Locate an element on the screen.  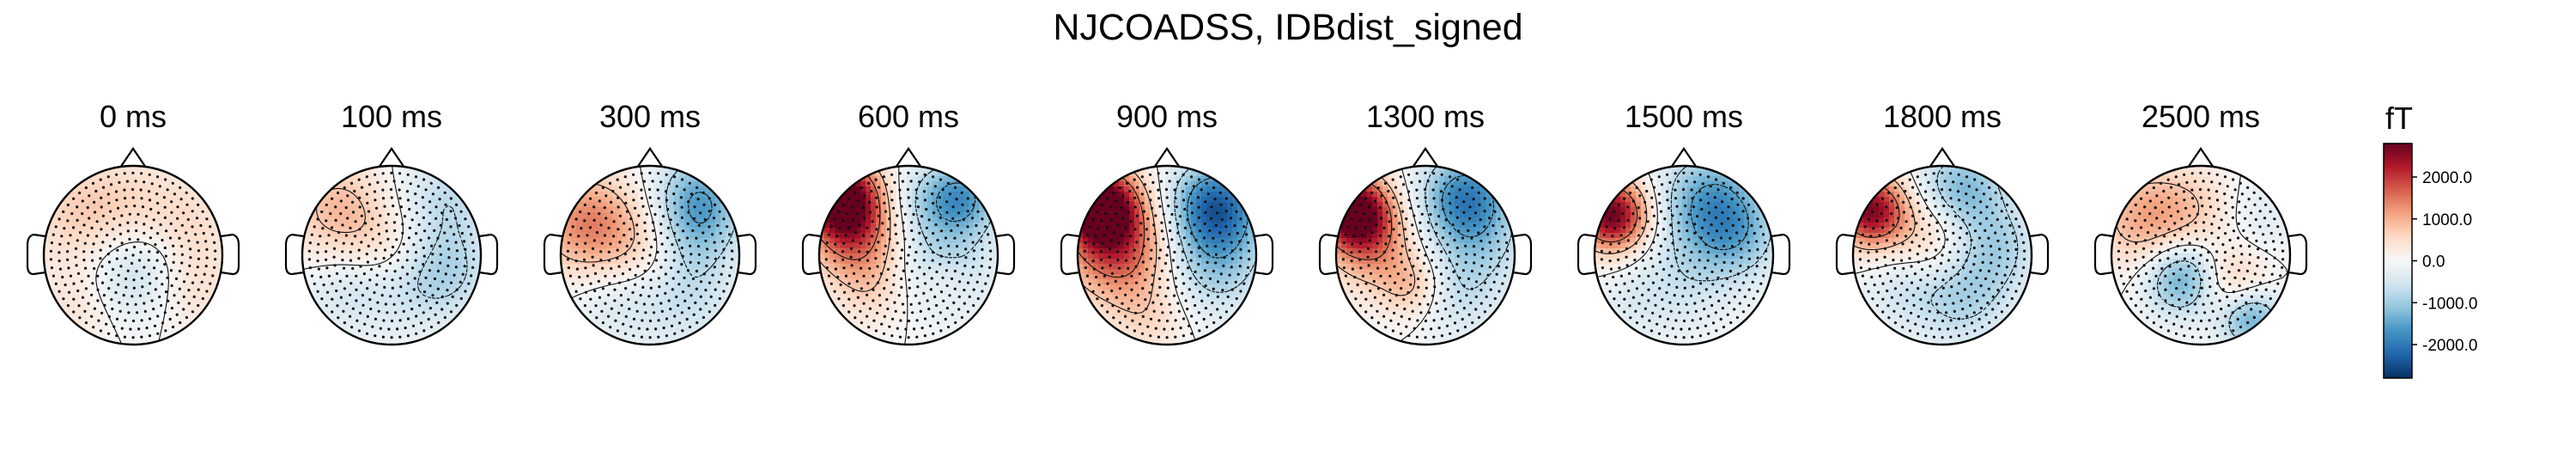
colorbar-tick-label: 0.0 is located at coordinates (2434, 262).